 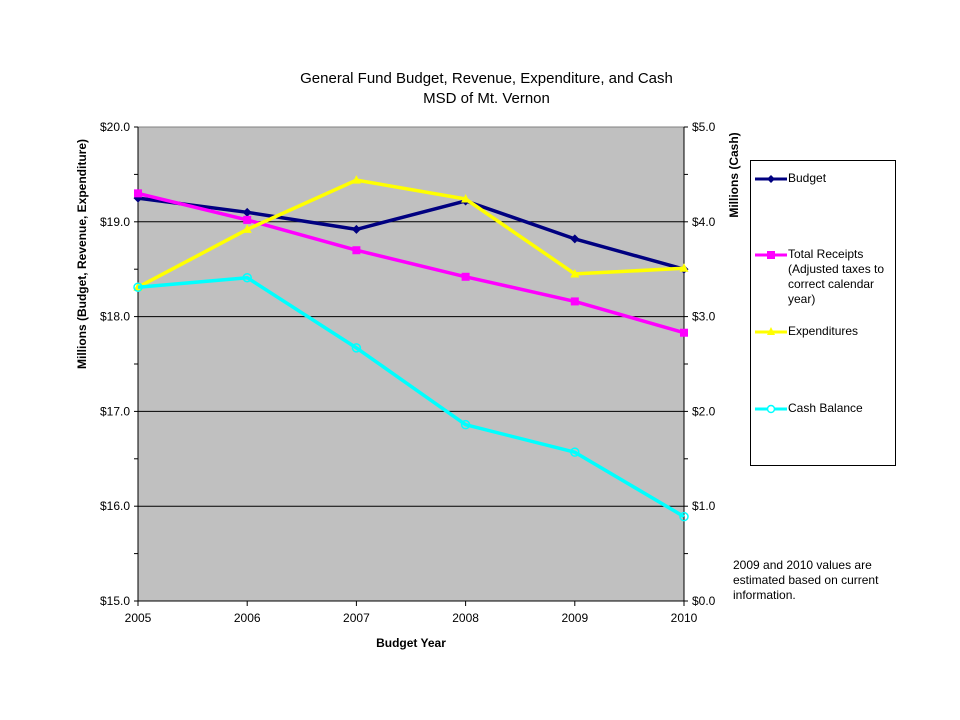 I want to click on legend-line: Cash Balance, so click(x=825, y=408).